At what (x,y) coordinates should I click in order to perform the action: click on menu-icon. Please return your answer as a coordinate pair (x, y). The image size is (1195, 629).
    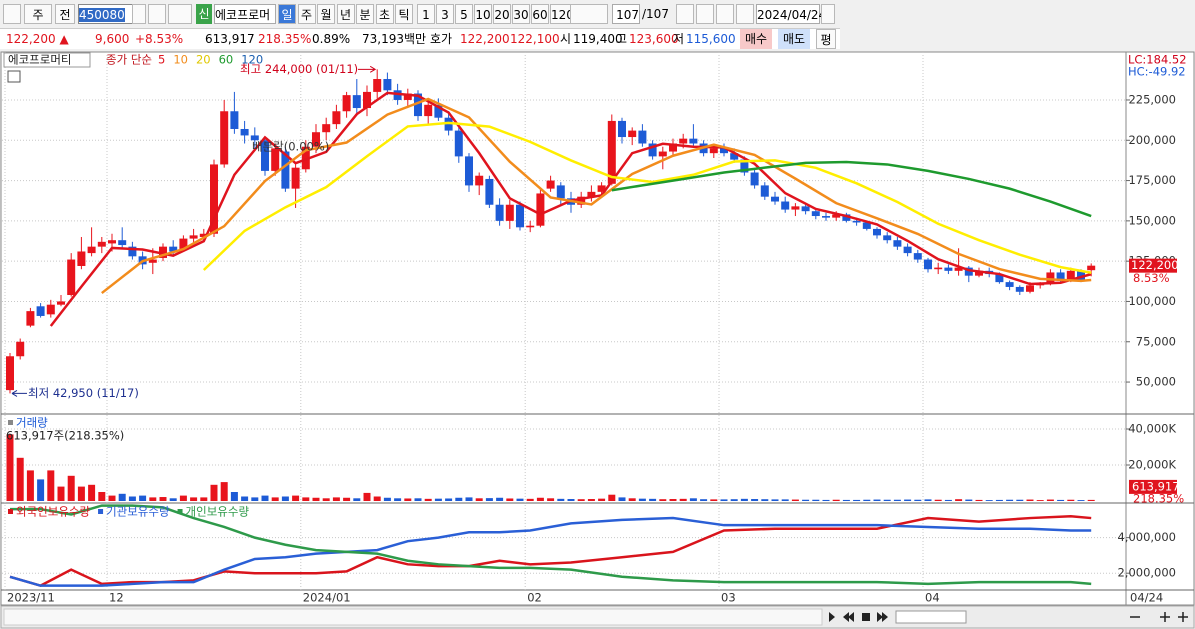
    Looking at the image, I should click on (12, 14).